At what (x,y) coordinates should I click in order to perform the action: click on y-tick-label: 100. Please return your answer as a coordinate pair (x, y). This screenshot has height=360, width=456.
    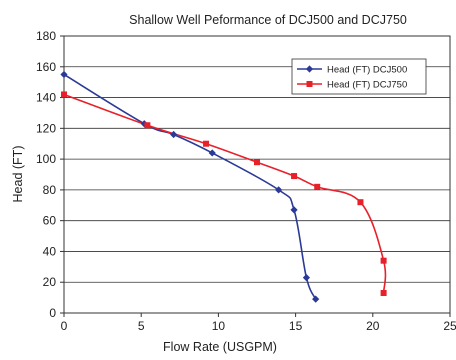
    Looking at the image, I should click on (46, 159).